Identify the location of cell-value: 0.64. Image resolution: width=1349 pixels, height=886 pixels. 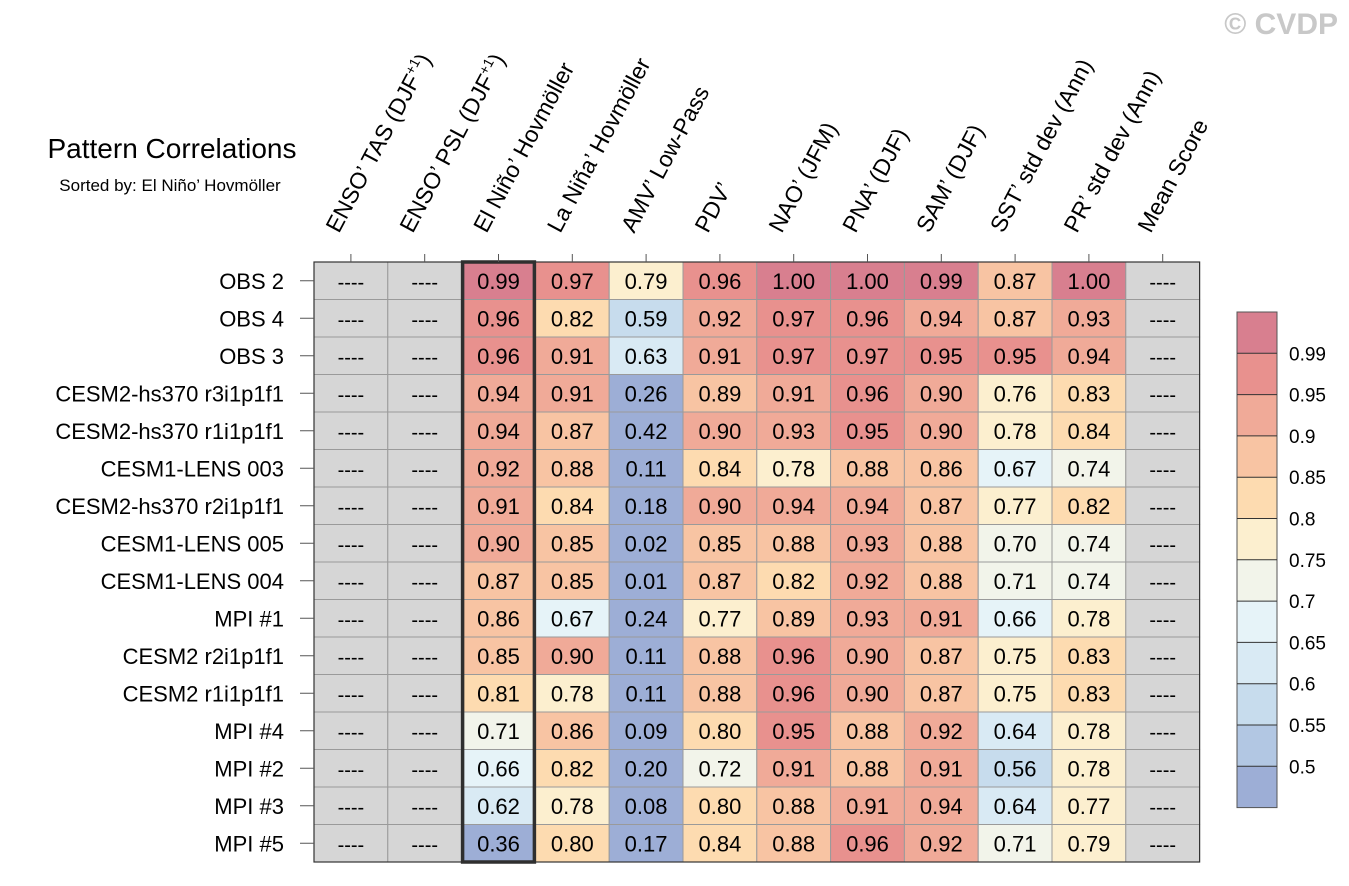
(1015, 731).